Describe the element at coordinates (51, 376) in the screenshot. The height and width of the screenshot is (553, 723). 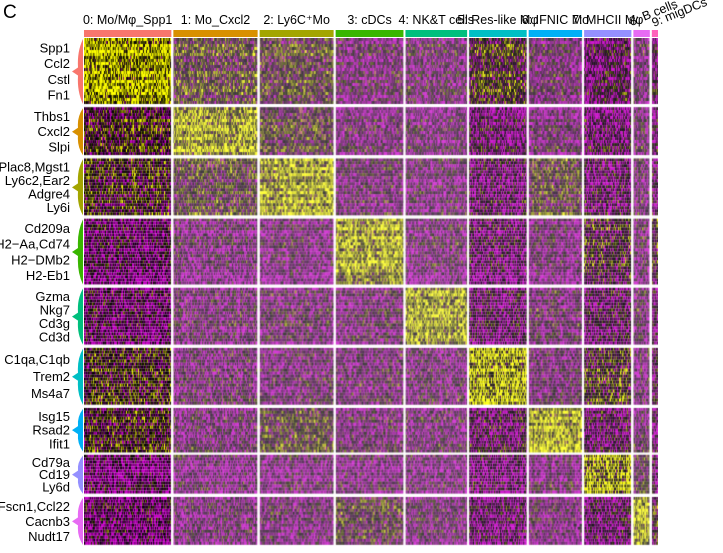
I see `gene-label: Trem2` at that location.